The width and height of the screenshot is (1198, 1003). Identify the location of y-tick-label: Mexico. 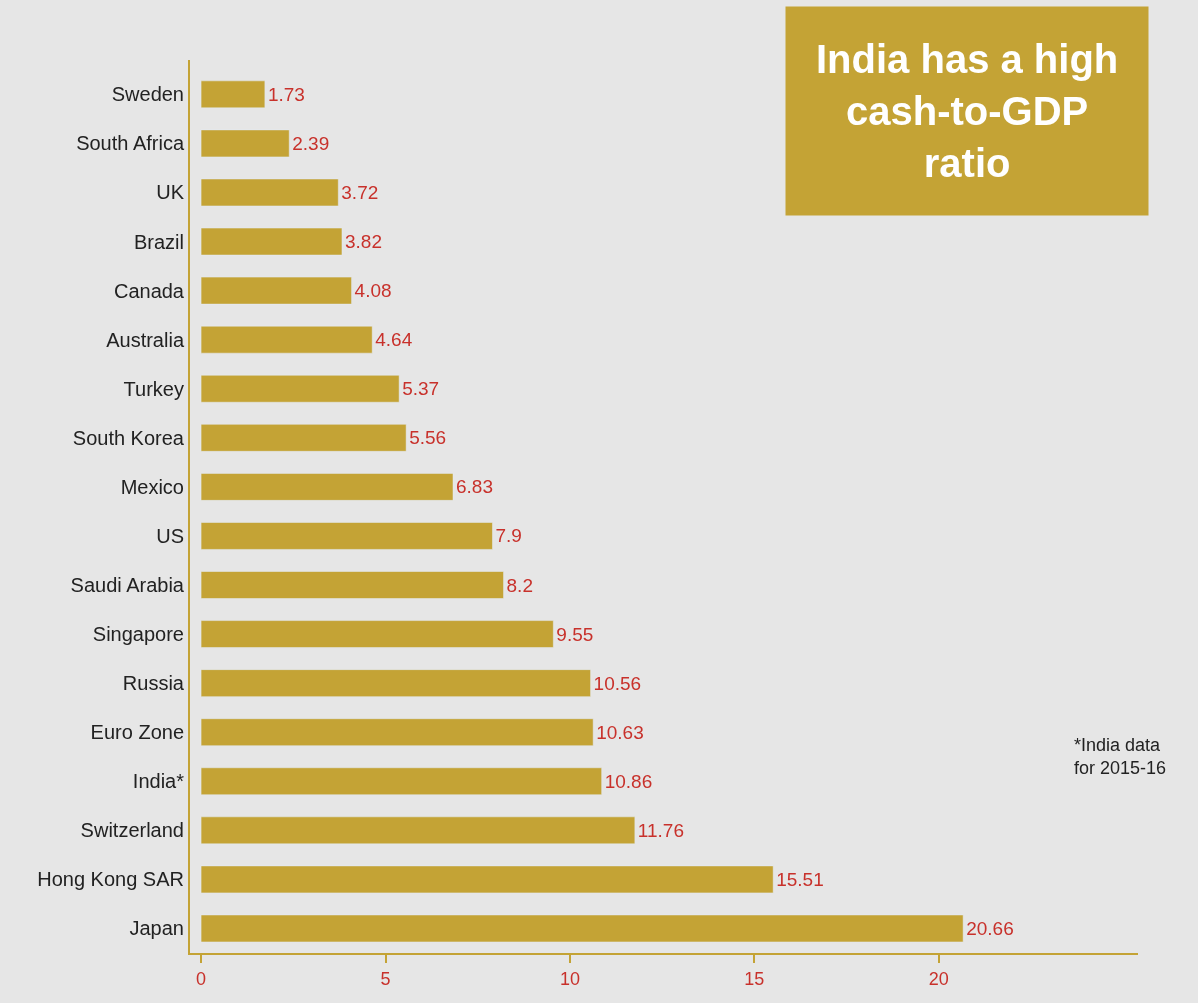
(152, 486).